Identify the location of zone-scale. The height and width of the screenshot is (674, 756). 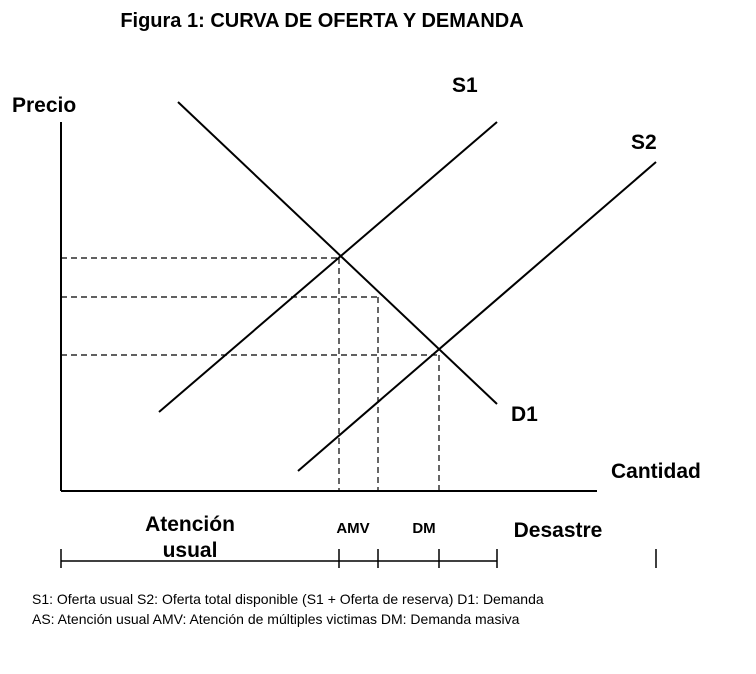
(358, 558).